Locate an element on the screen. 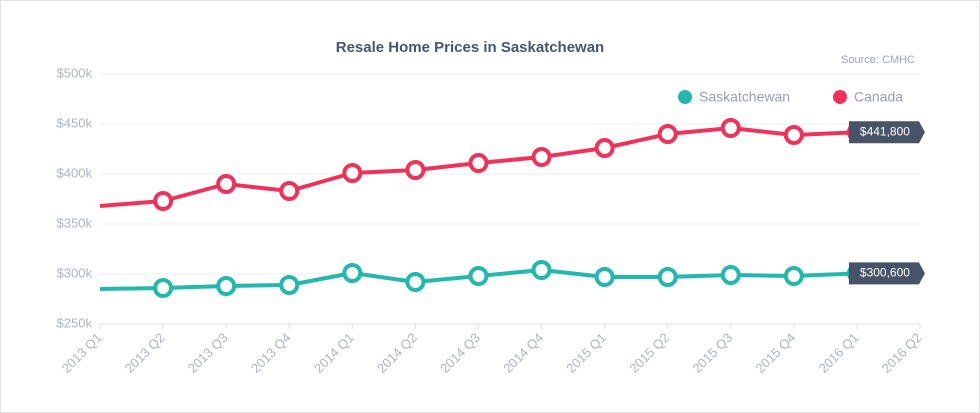 This screenshot has width=980, height=413. chart-title: Resale Home Prices in Saskatchewan is located at coordinates (470, 47).